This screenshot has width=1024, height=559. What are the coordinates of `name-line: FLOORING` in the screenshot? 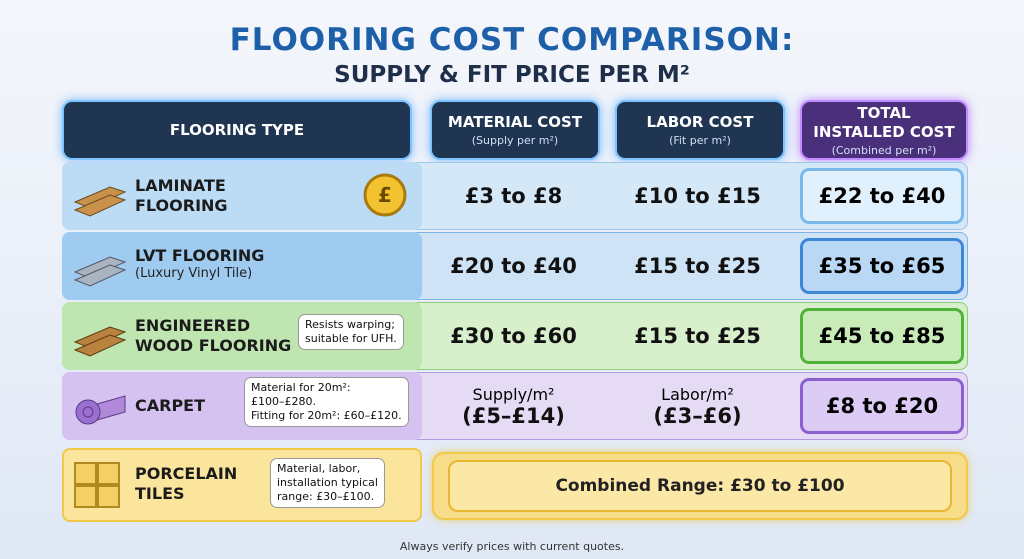 It's located at (181, 205).